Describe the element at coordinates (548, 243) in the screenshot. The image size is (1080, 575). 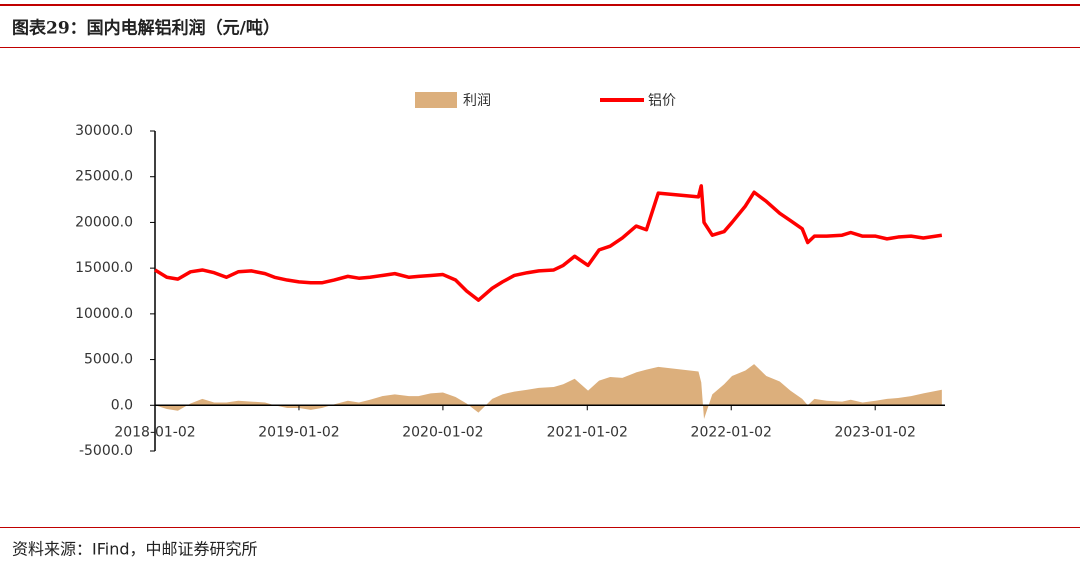
I see `price-line` at that location.